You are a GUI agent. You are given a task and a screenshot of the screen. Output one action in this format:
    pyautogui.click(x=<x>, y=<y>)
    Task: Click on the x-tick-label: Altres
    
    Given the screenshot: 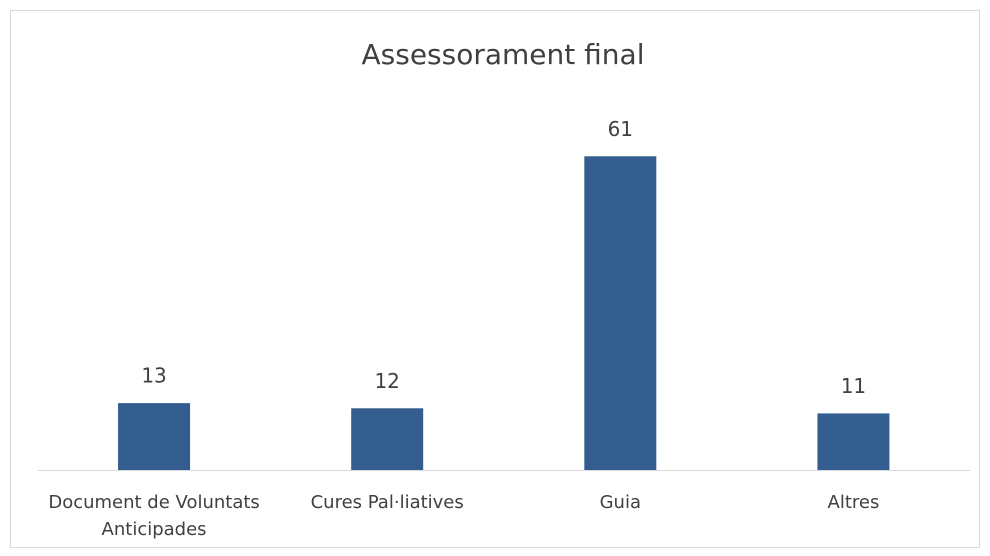 What is the action you would take?
    pyautogui.click(x=853, y=502)
    